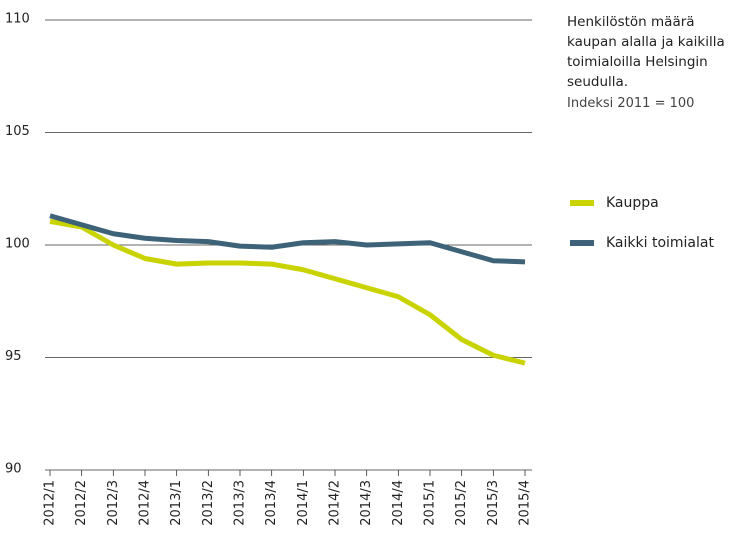 The height and width of the screenshot is (539, 749). I want to click on x-tick-label: 2012/4, so click(145, 503).